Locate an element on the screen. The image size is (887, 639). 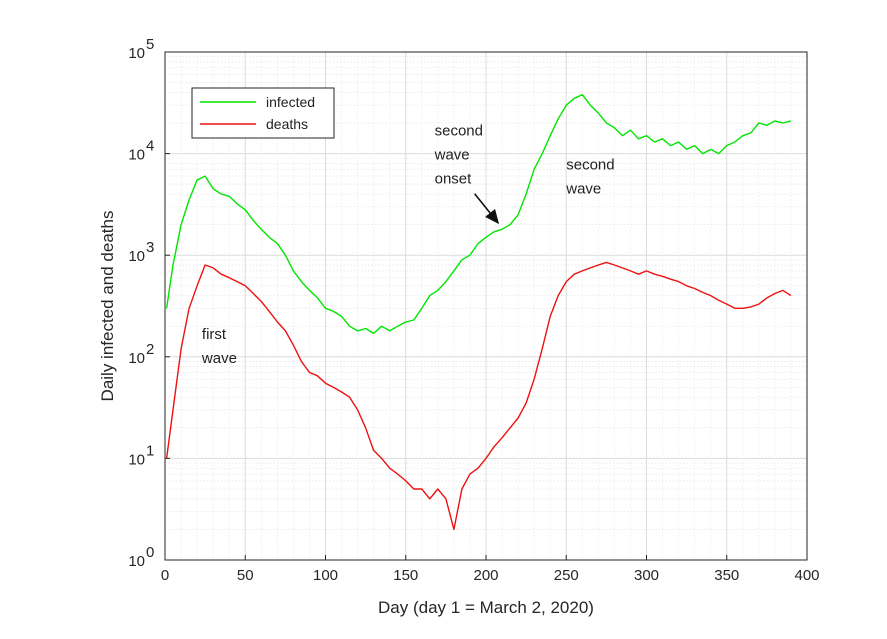
y-tick-label: 10⁴ is located at coordinates (141, 151).